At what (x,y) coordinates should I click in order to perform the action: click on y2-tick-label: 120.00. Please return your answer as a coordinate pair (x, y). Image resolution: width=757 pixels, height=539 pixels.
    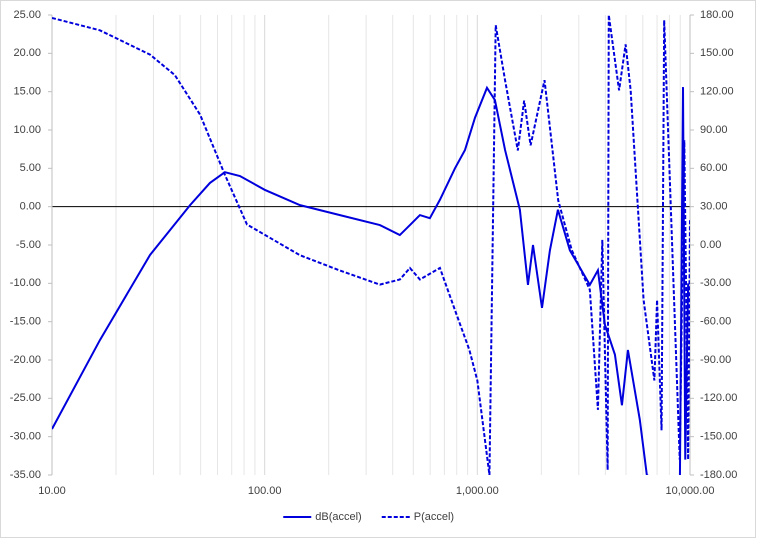
    Looking at the image, I should click on (717, 92).